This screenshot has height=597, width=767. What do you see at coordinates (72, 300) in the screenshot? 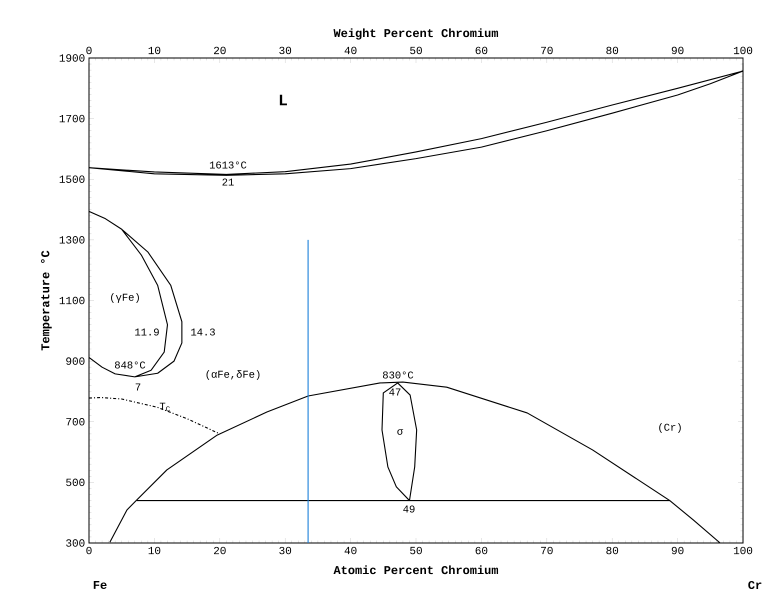
I see `y-tick-label: 1100` at bounding box center [72, 300].